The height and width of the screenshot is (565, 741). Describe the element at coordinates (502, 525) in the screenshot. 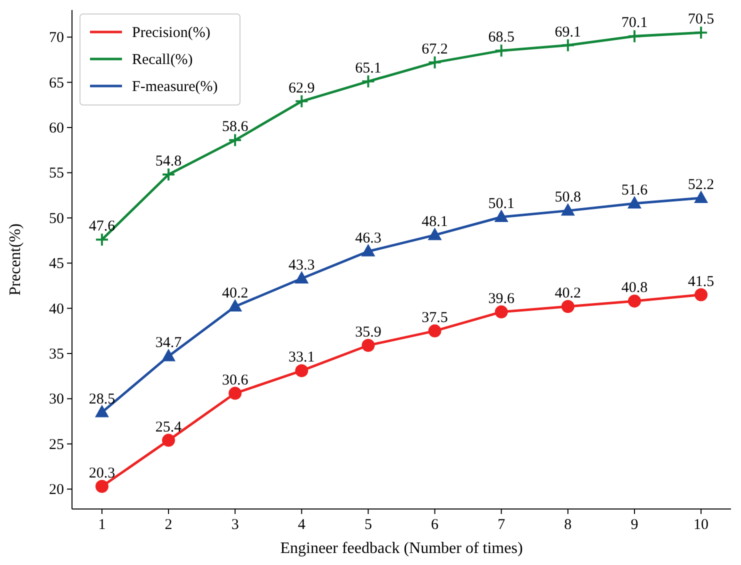

I see `x-tick-label: 7` at that location.